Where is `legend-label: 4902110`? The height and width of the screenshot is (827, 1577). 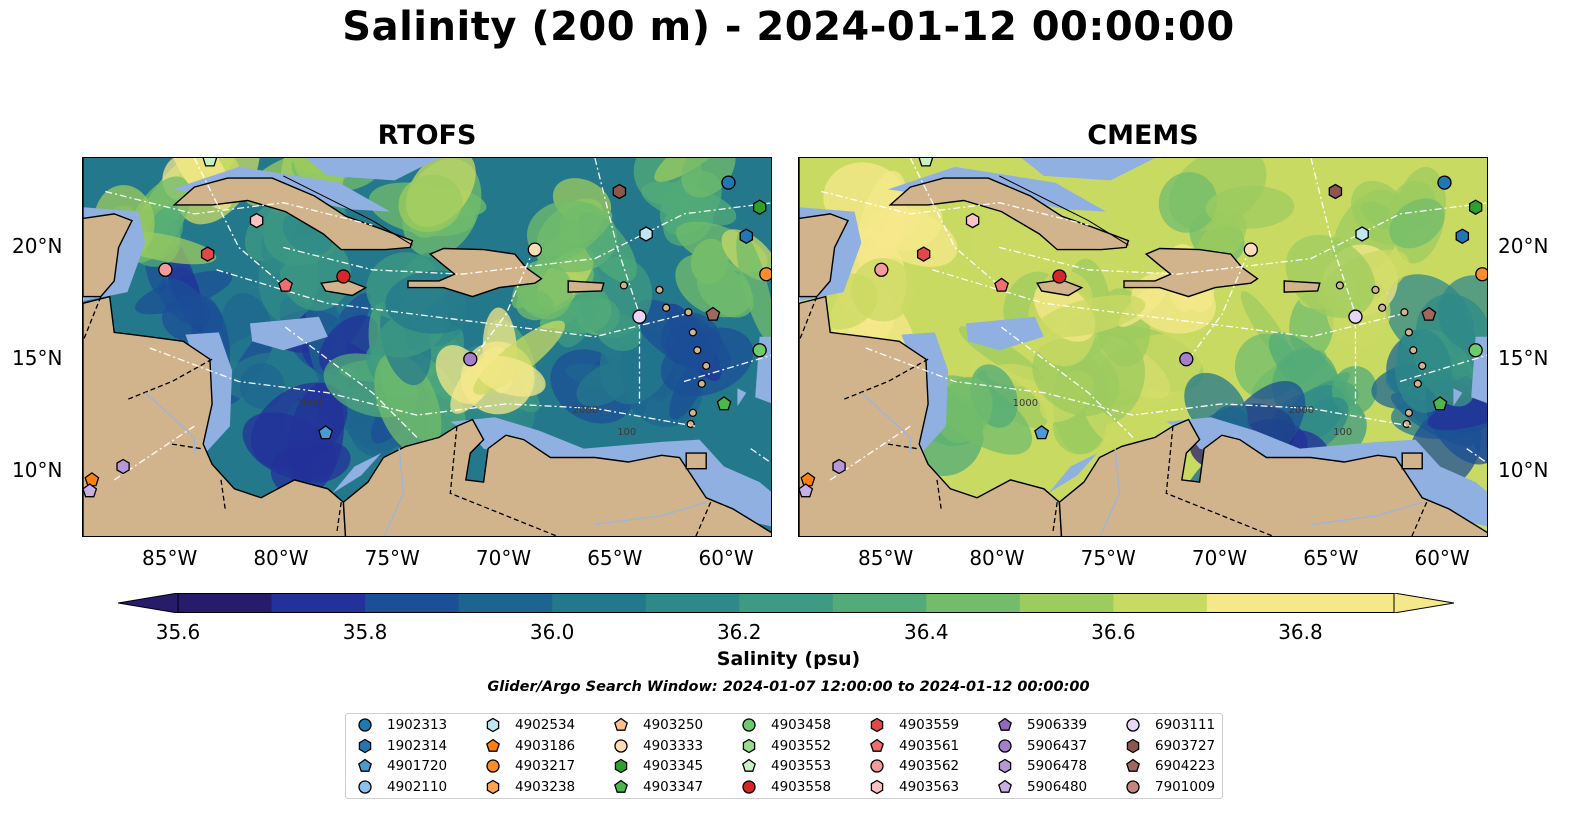 legend-label: 4902110 is located at coordinates (417, 786).